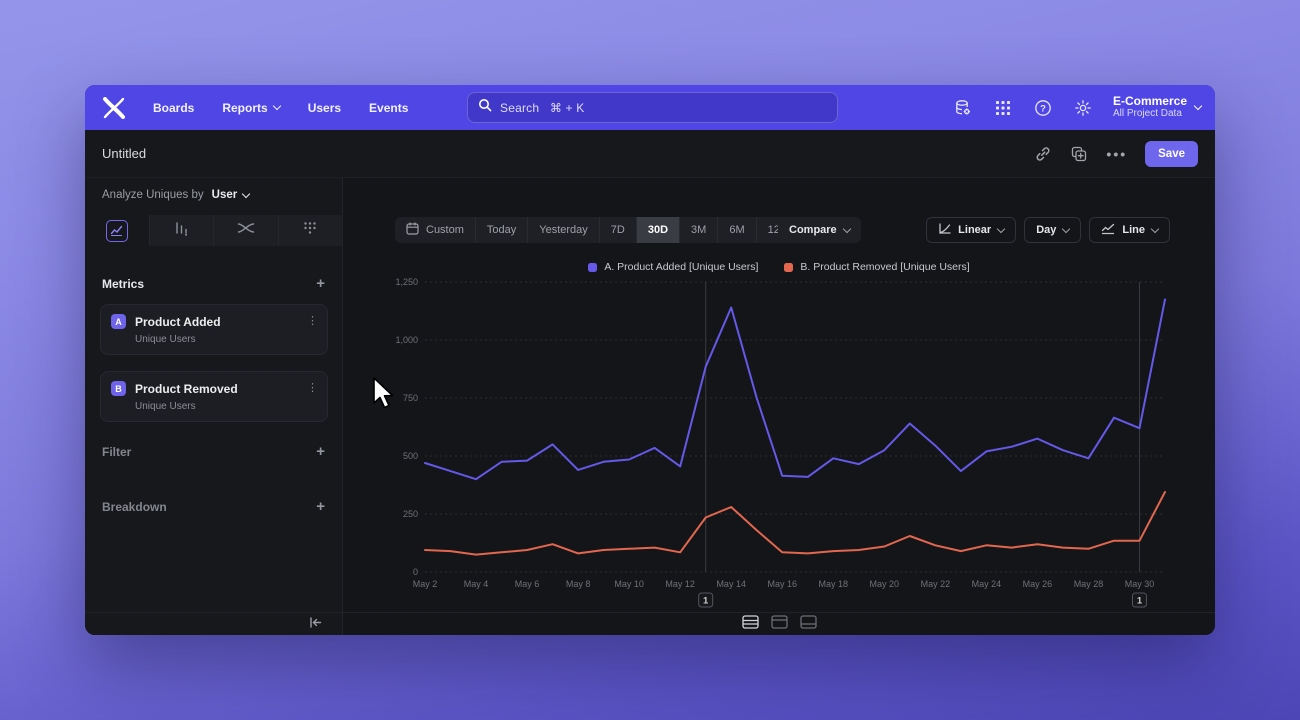  What do you see at coordinates (987, 584) in the screenshot?
I see `svg-text: May 24` at bounding box center [987, 584].